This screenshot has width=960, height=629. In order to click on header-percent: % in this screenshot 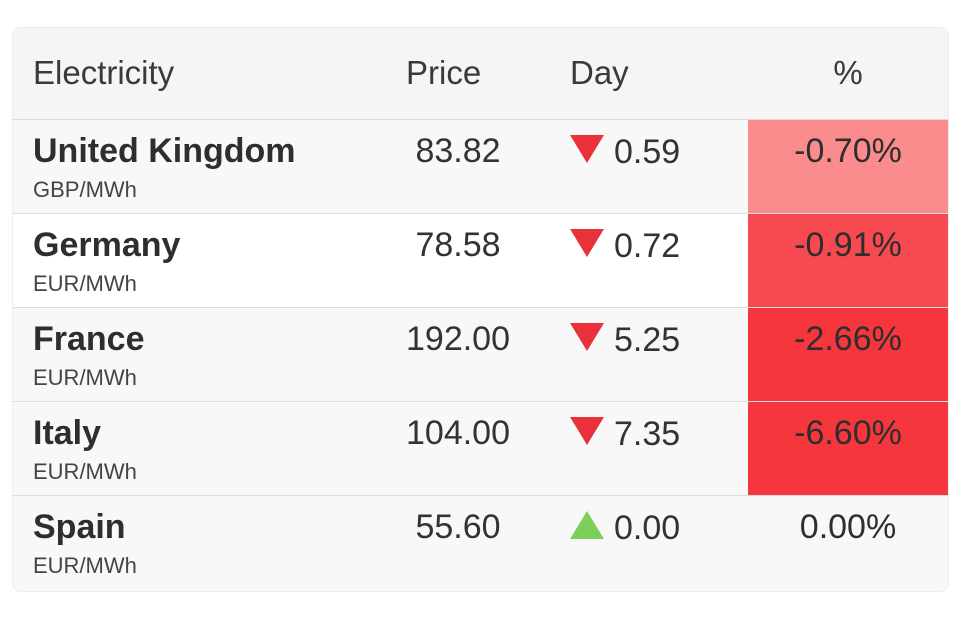, I will do `click(848, 72)`.